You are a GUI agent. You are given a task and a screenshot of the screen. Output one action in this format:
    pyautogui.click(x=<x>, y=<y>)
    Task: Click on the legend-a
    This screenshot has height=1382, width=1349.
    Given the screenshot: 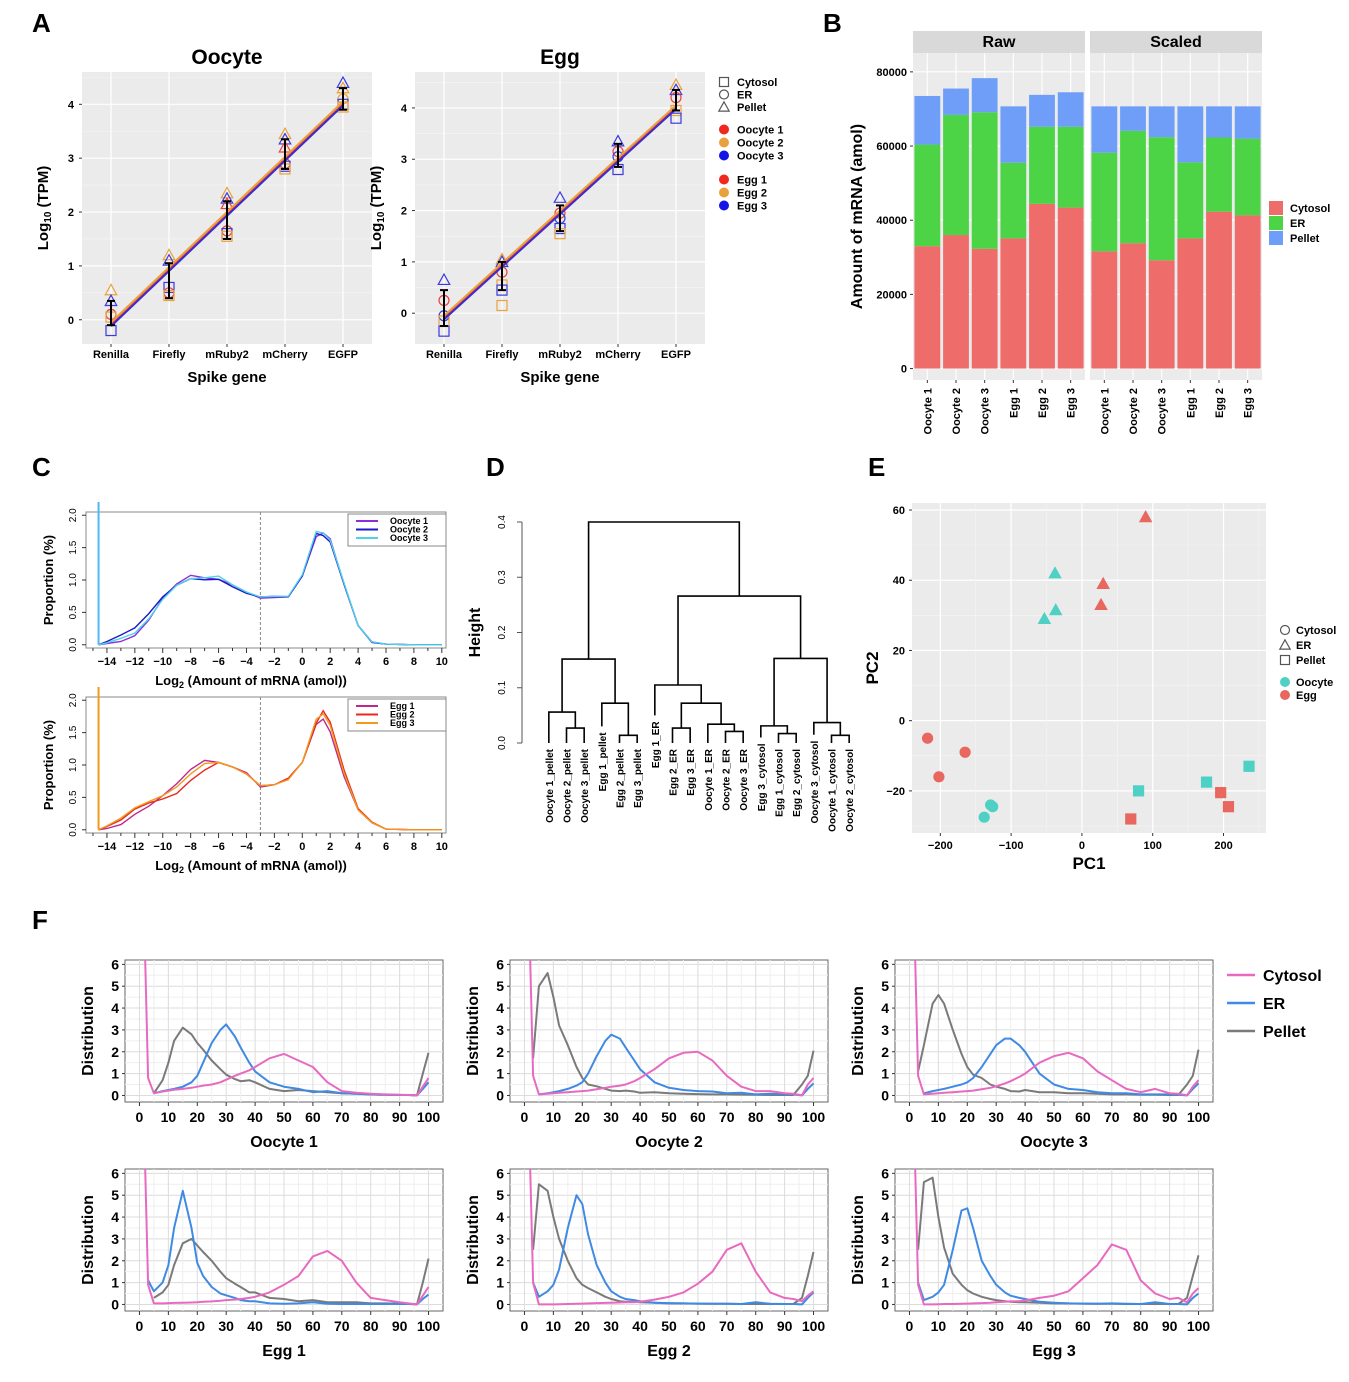 What is the action you would take?
    pyautogui.click(x=724, y=143)
    